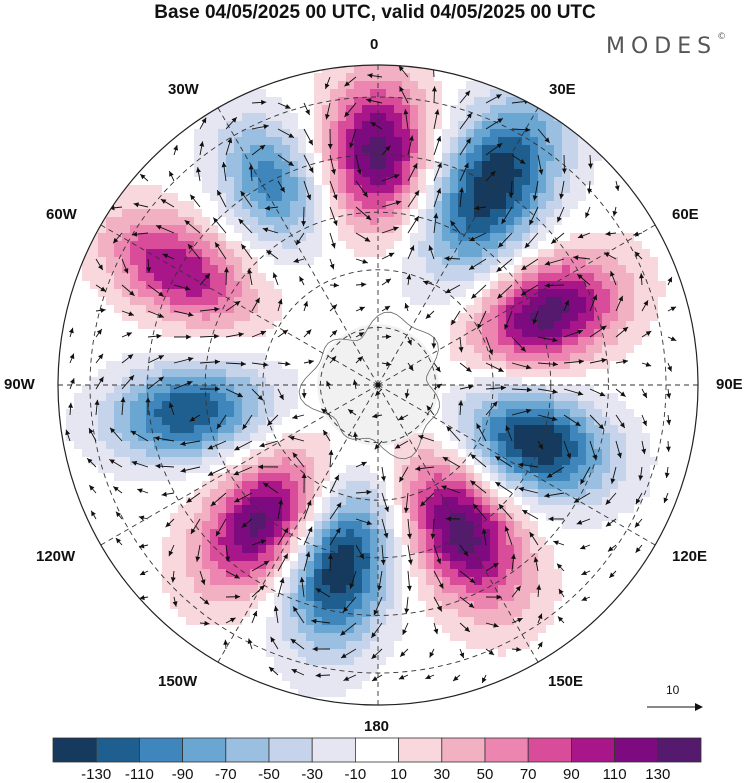 This screenshot has width=750, height=783. I want to click on lon-label-30e: 30E, so click(562, 89).